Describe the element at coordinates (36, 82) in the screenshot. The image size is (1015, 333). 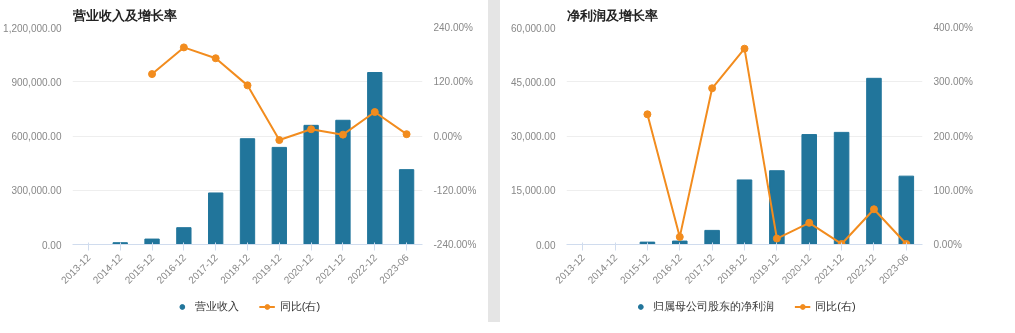
I see `y-tick-label: 900,000.00` at that location.